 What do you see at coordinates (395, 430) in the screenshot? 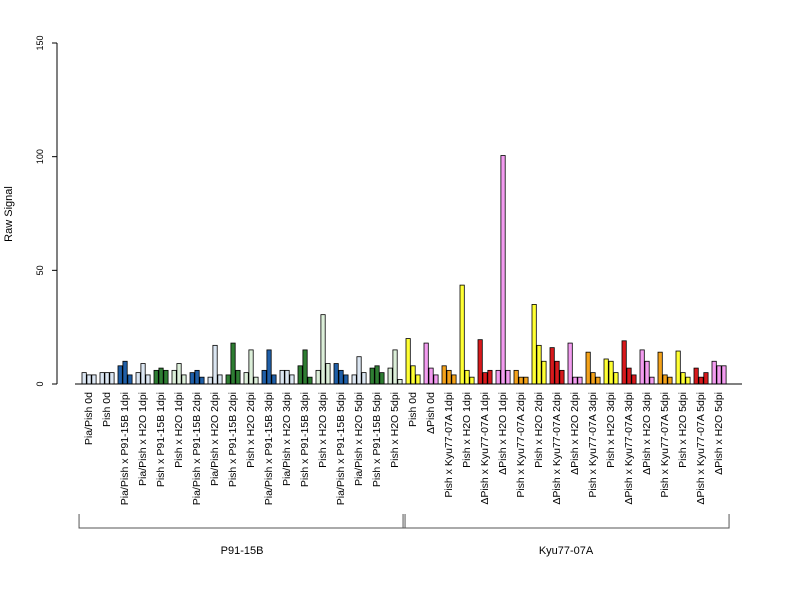
I see `category-label: Pish x H2O 5dpi` at bounding box center [395, 430].